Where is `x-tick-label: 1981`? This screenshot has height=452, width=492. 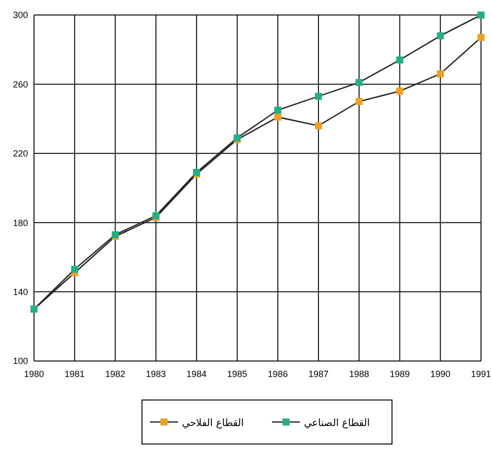
x-tick-label: 1981 is located at coordinates (74, 374).